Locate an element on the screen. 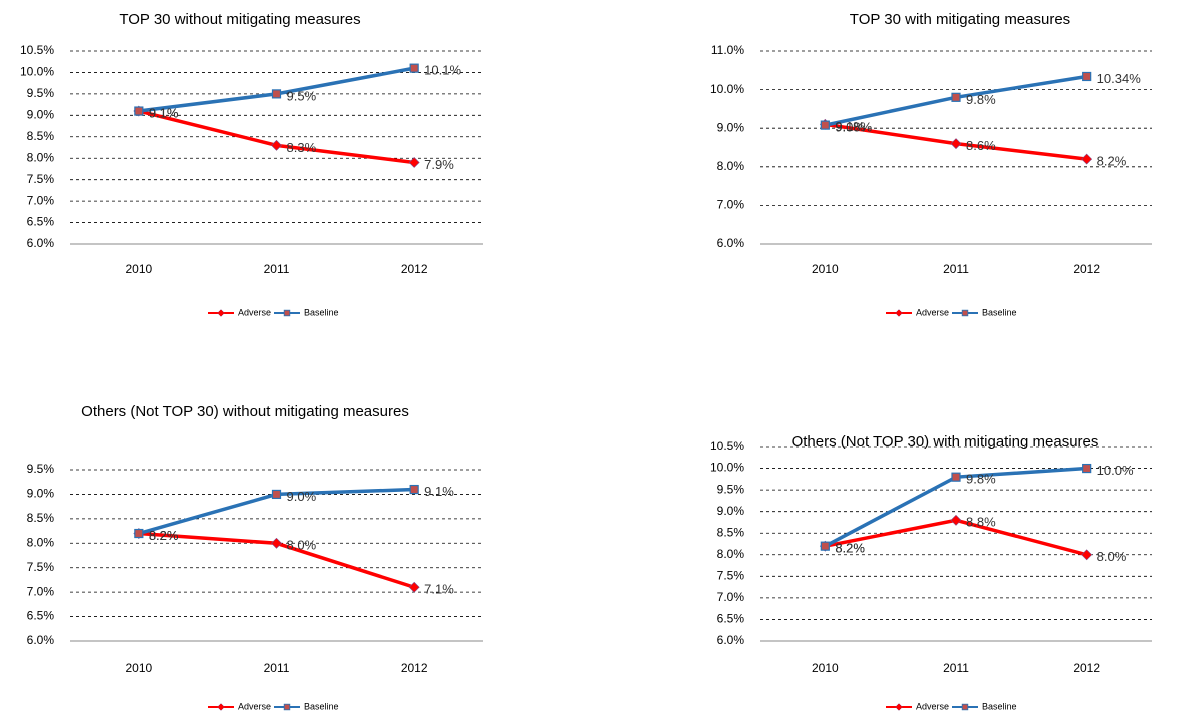 The width and height of the screenshot is (1185, 716). data-label: 9.08% is located at coordinates (853, 127).